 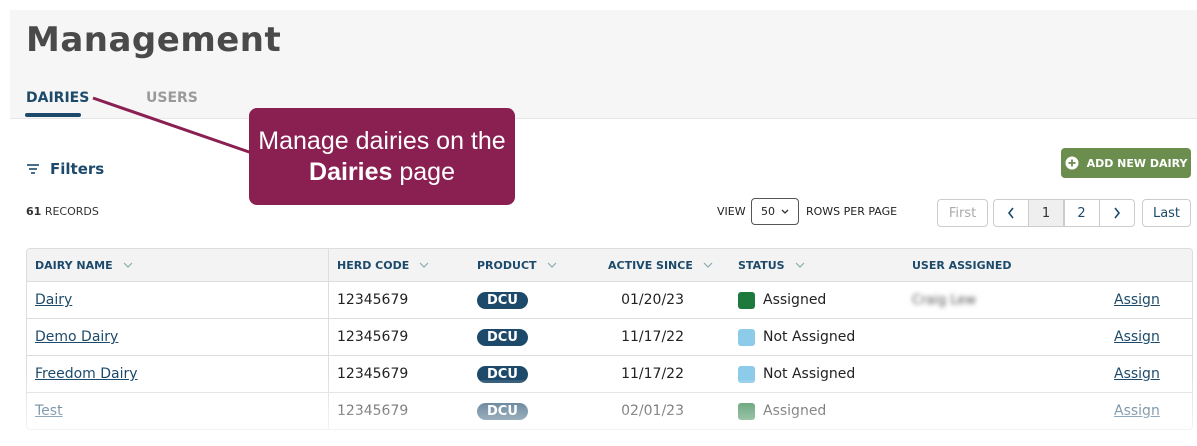 I want to click on header-label: USER ASSIGNED, so click(x=962, y=265).